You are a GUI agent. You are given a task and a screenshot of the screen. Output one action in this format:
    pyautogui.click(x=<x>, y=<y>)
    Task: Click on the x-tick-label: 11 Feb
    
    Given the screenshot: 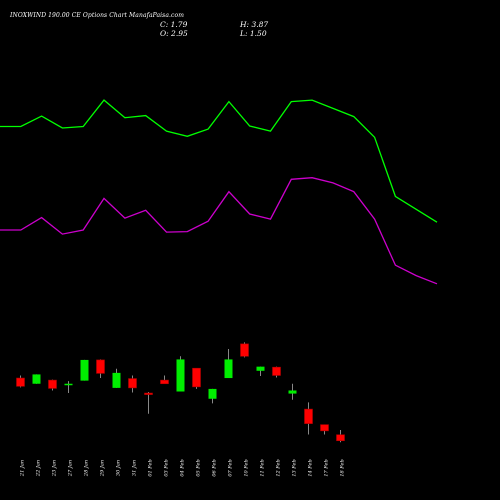 What is the action you would take?
    pyautogui.click(x=263, y=467)
    